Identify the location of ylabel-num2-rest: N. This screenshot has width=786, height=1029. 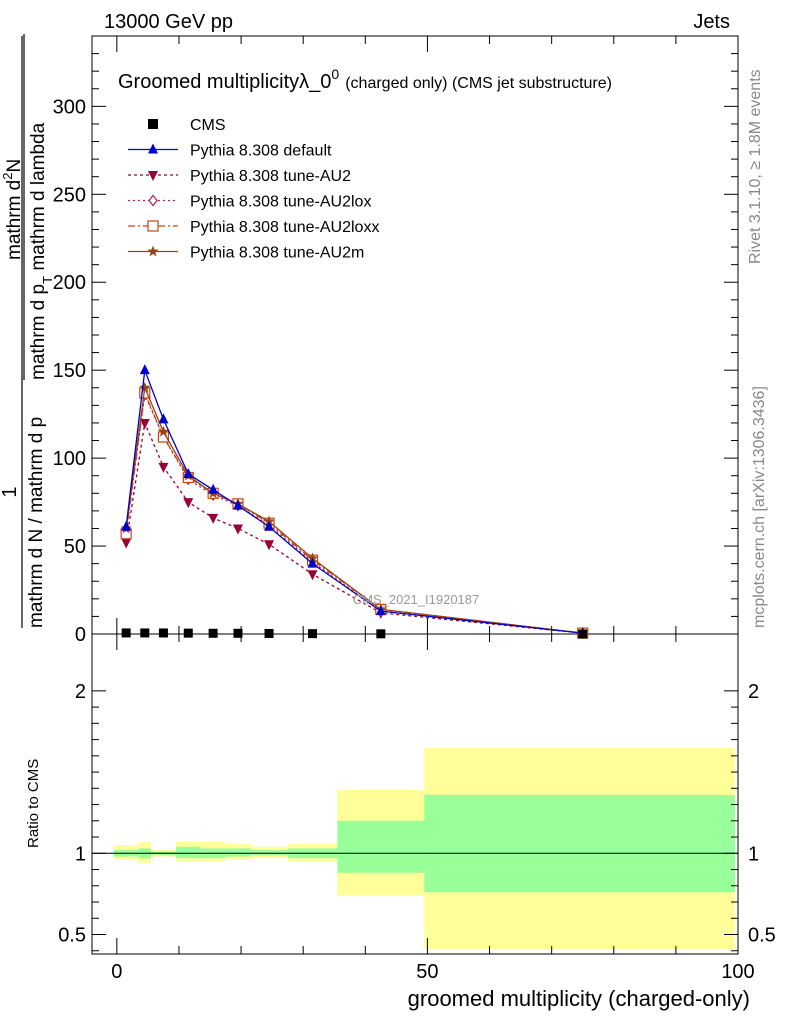
(14, 166).